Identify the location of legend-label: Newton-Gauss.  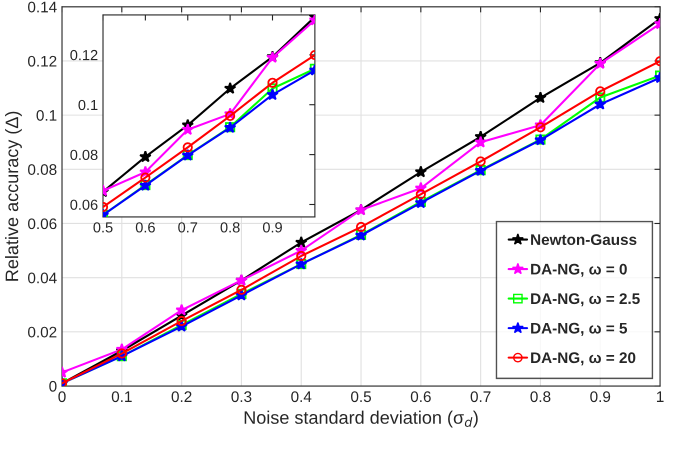
(583, 240).